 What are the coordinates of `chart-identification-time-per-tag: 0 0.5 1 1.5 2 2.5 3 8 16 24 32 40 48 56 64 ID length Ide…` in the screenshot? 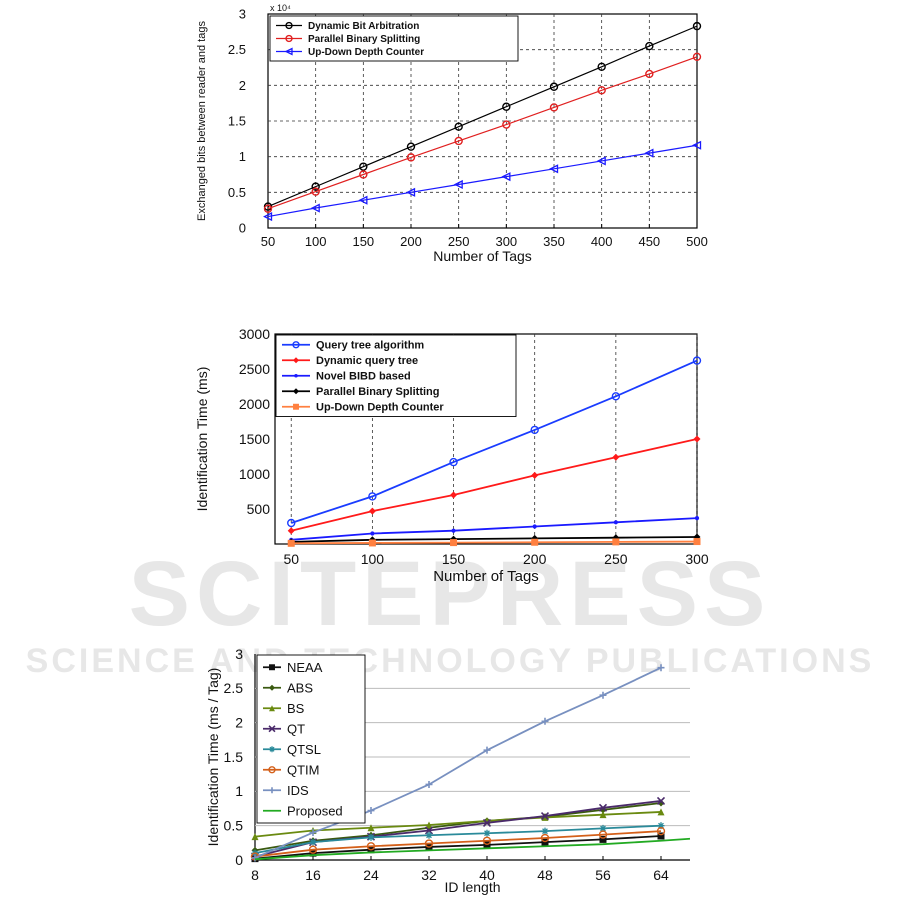 It's located at (448, 770).